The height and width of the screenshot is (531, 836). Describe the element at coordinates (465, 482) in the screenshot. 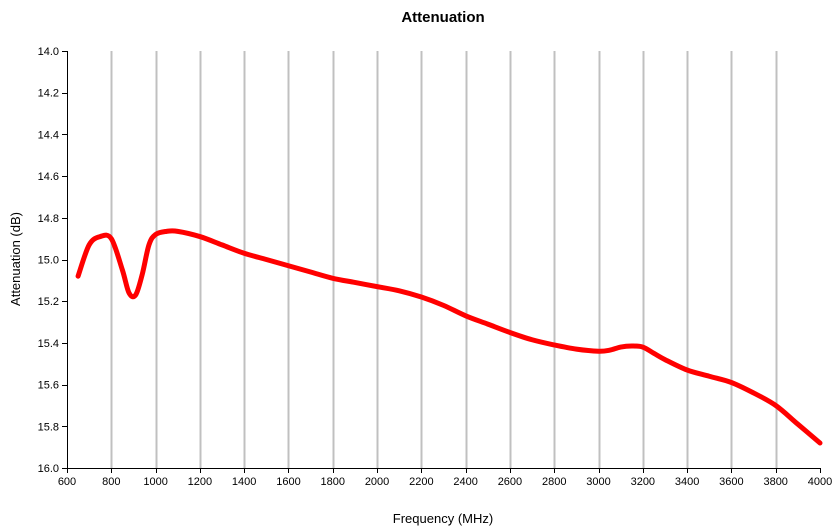

I see `x-tick-label: 2400` at that location.